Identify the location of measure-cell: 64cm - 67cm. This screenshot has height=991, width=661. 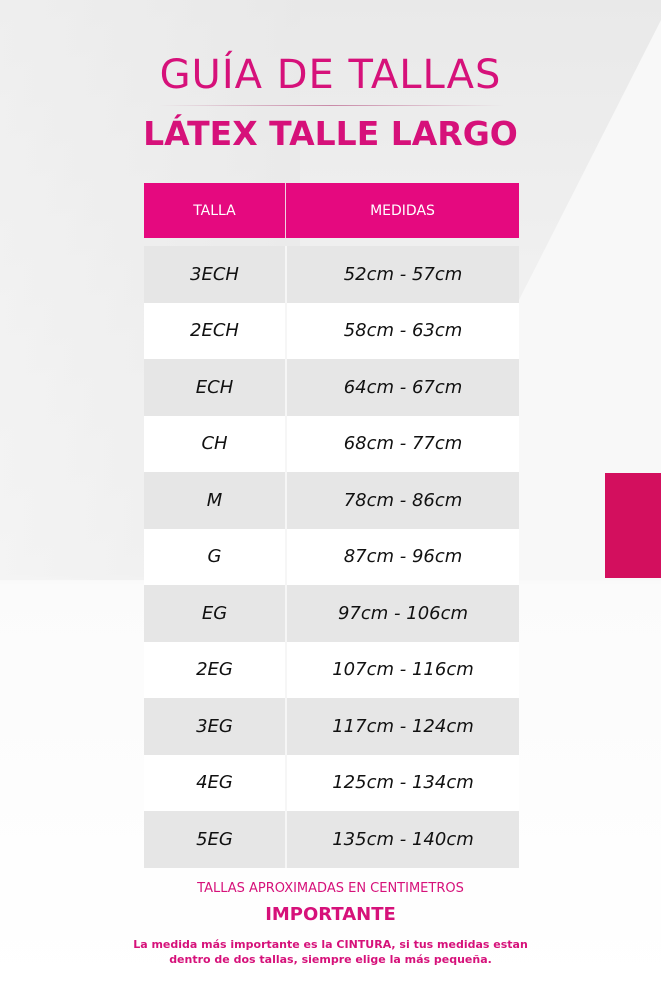
(403, 387).